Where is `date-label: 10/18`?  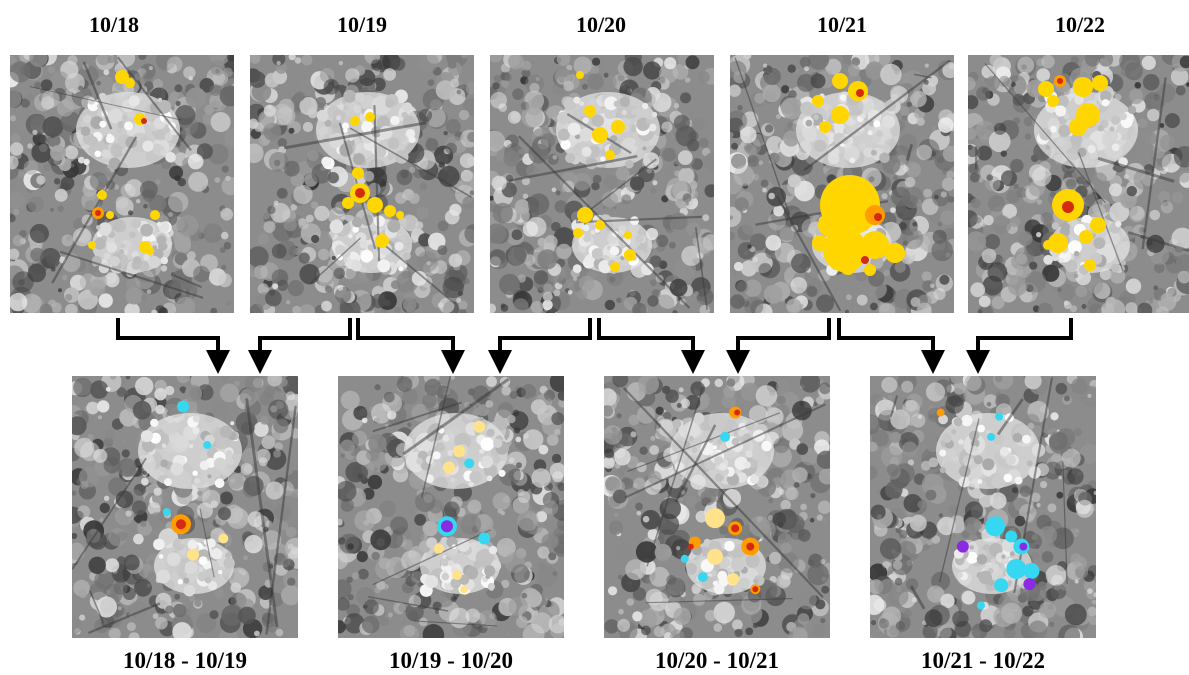
date-label: 10/18 is located at coordinates (114, 24).